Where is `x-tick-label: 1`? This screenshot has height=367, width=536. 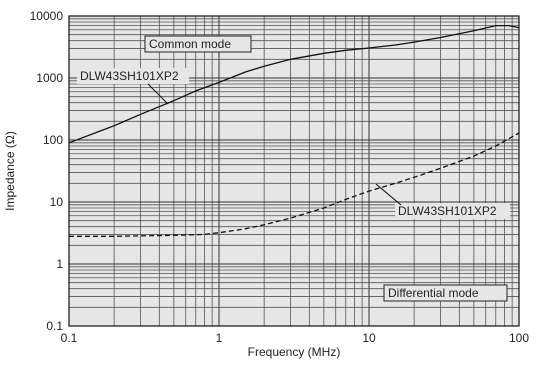
x-tick-label: 1 is located at coordinates (219, 338).